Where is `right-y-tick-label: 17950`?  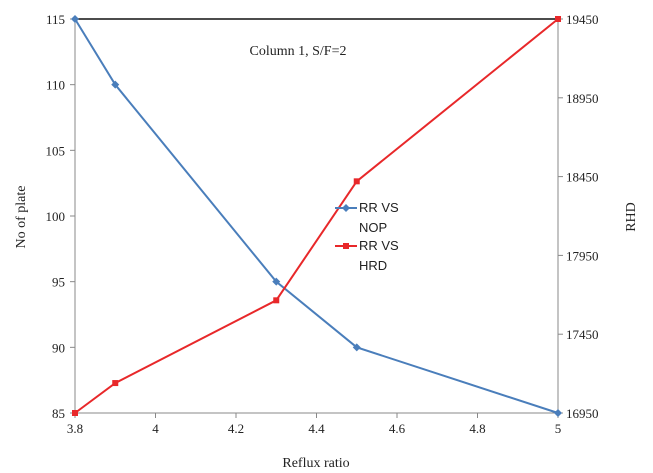
right-y-tick-label: 17950 is located at coordinates (582, 255).